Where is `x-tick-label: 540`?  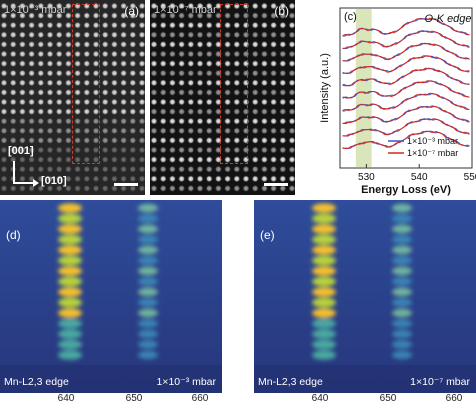
x-tick-label: 540 is located at coordinates (419, 177).